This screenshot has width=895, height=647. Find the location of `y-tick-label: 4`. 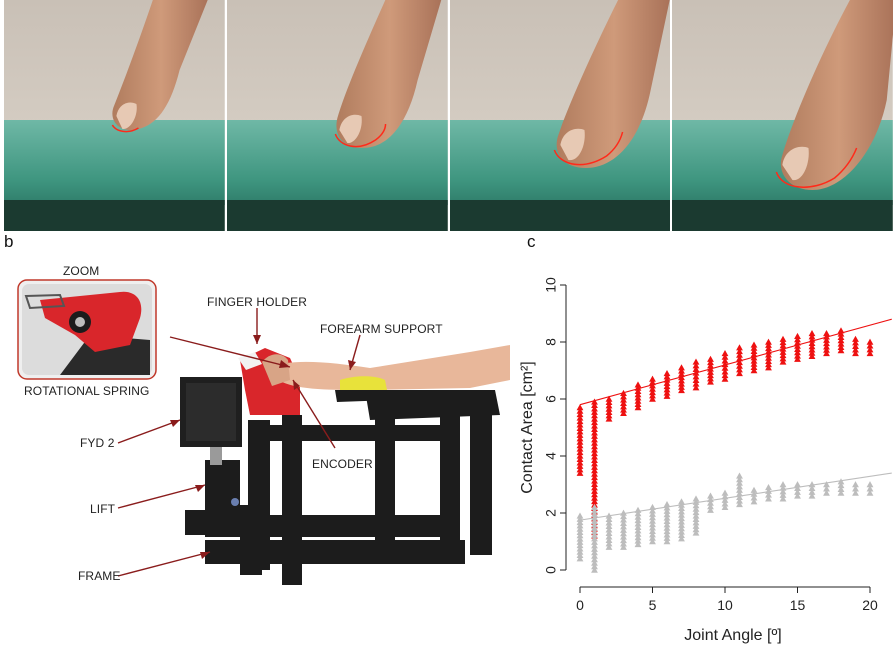

y-tick-label: 4 is located at coordinates (551, 456).